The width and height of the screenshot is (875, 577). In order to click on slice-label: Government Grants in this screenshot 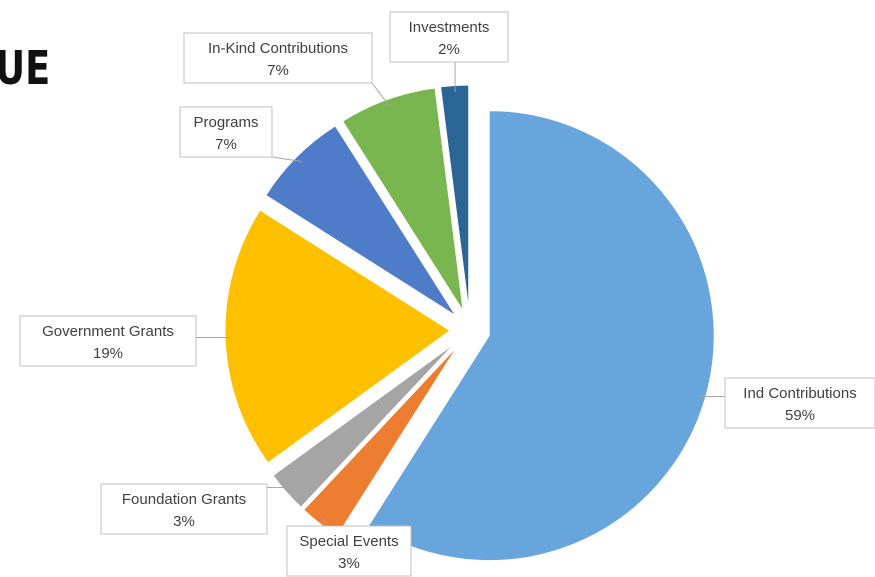, I will do `click(108, 331)`.